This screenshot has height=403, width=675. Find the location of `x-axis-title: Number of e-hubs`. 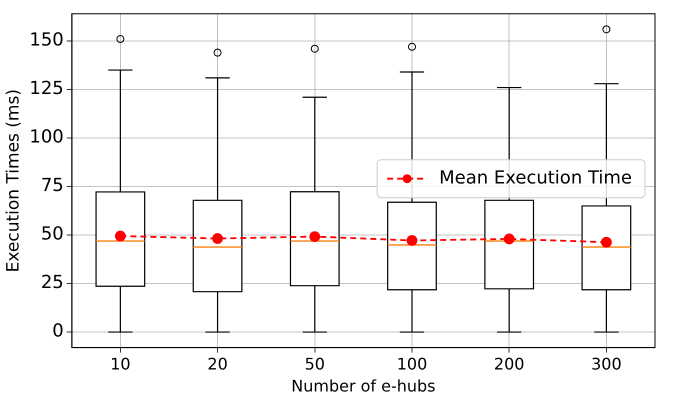

x-axis-title: Number of e-hubs is located at coordinates (363, 386).